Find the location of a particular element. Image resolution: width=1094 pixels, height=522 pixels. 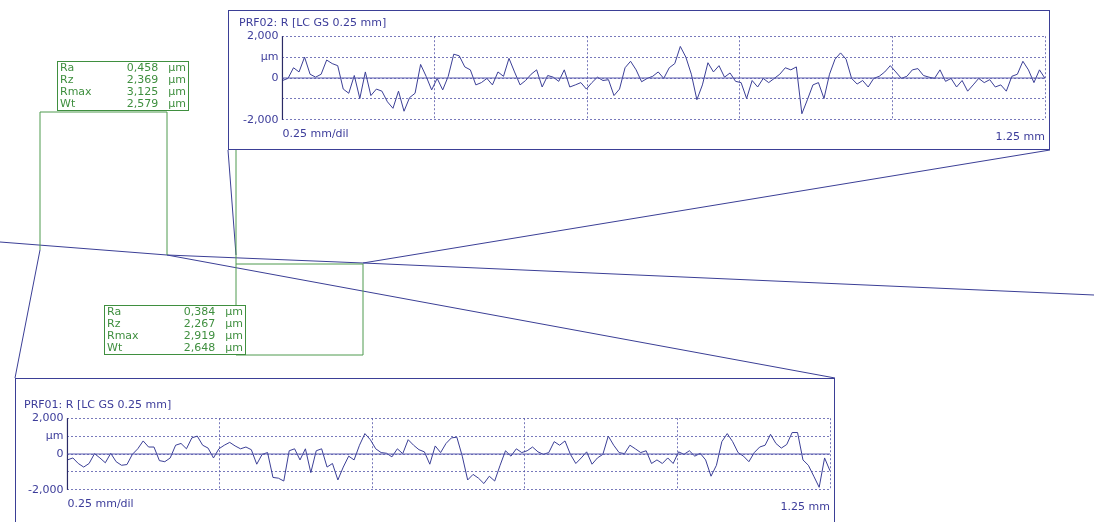

text: 2,919 is located at coordinates (199, 335).